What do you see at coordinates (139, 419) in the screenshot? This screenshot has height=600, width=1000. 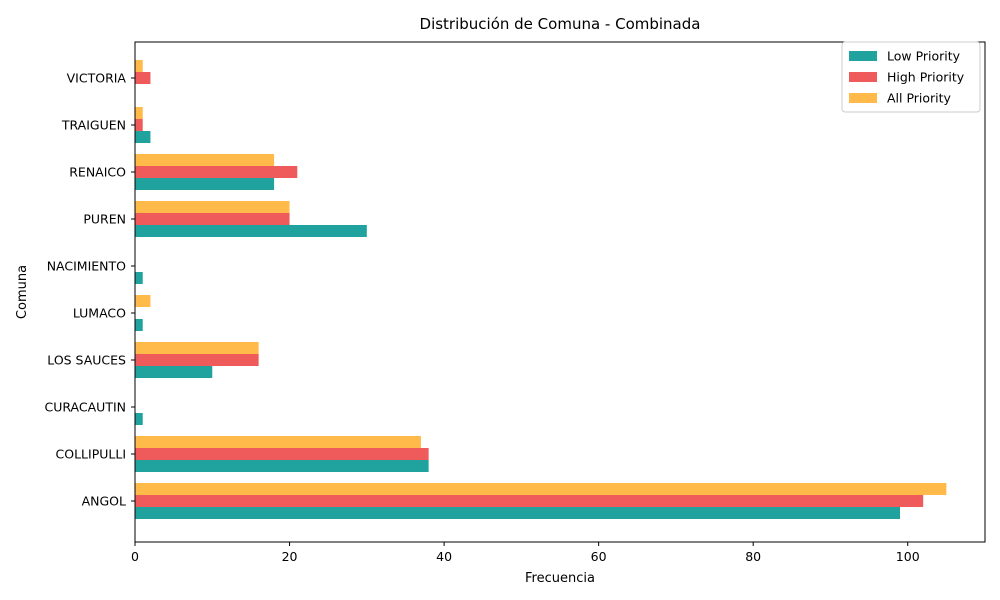 I see `bar-low-priority-curacautin` at bounding box center [139, 419].